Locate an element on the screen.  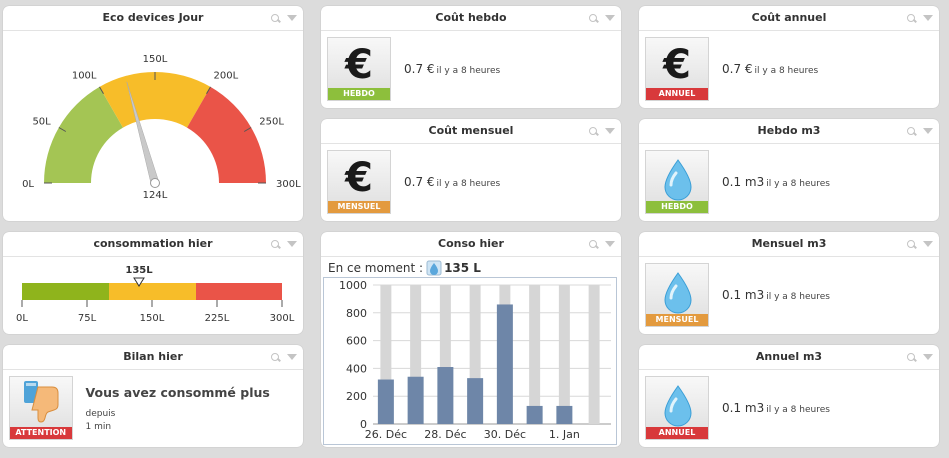
linear-label: 225L is located at coordinates (217, 318).